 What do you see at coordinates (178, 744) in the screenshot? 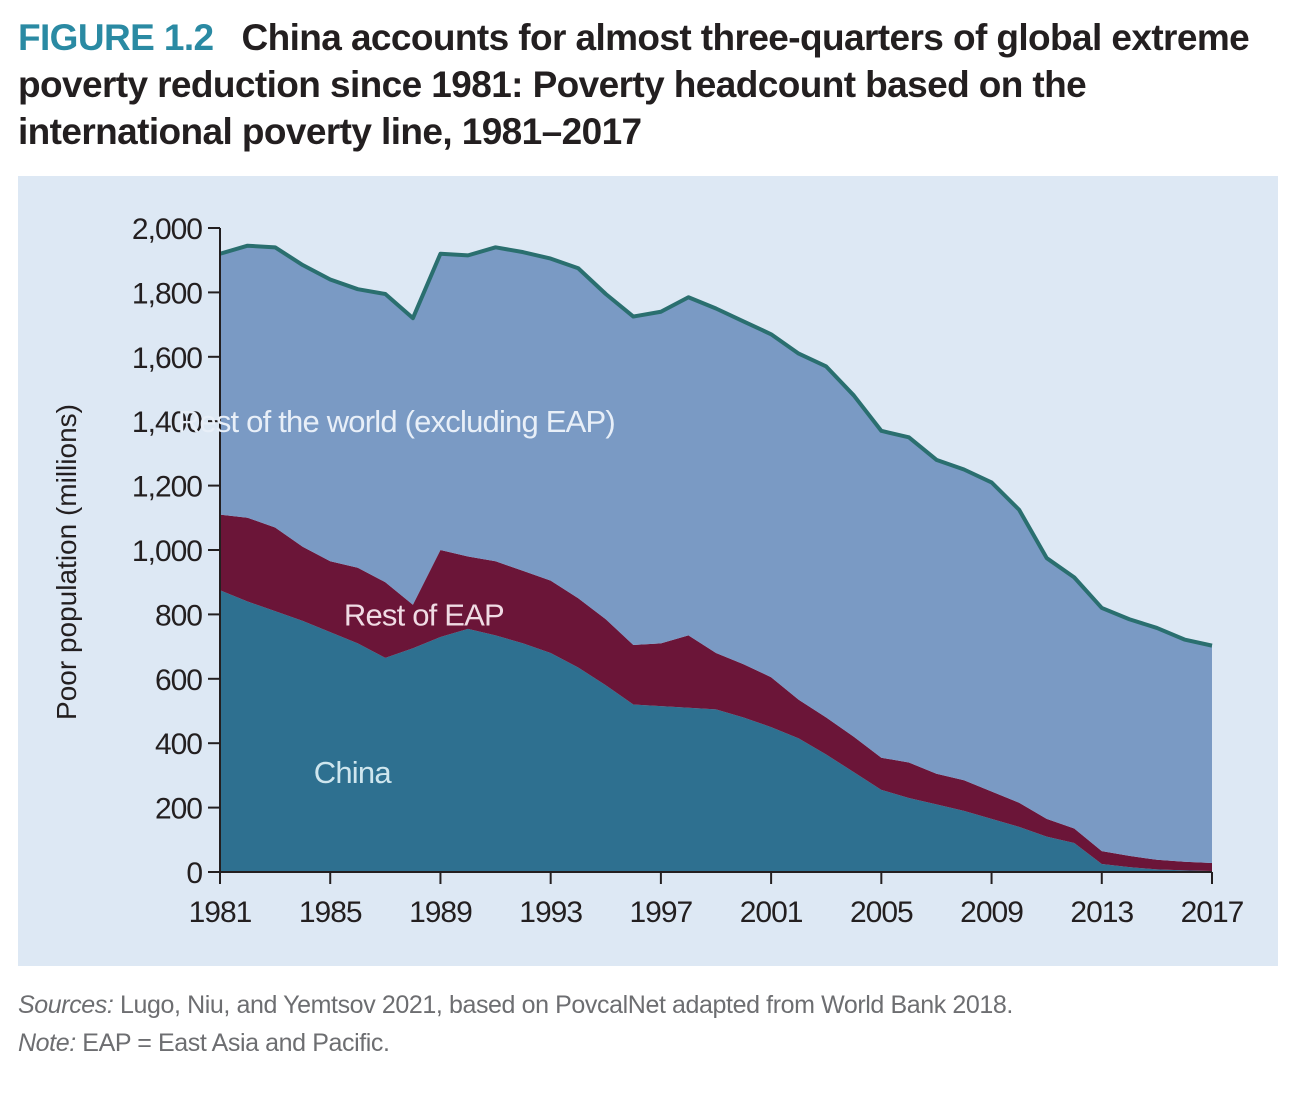
I see `y-tick-label: 400` at bounding box center [178, 744].